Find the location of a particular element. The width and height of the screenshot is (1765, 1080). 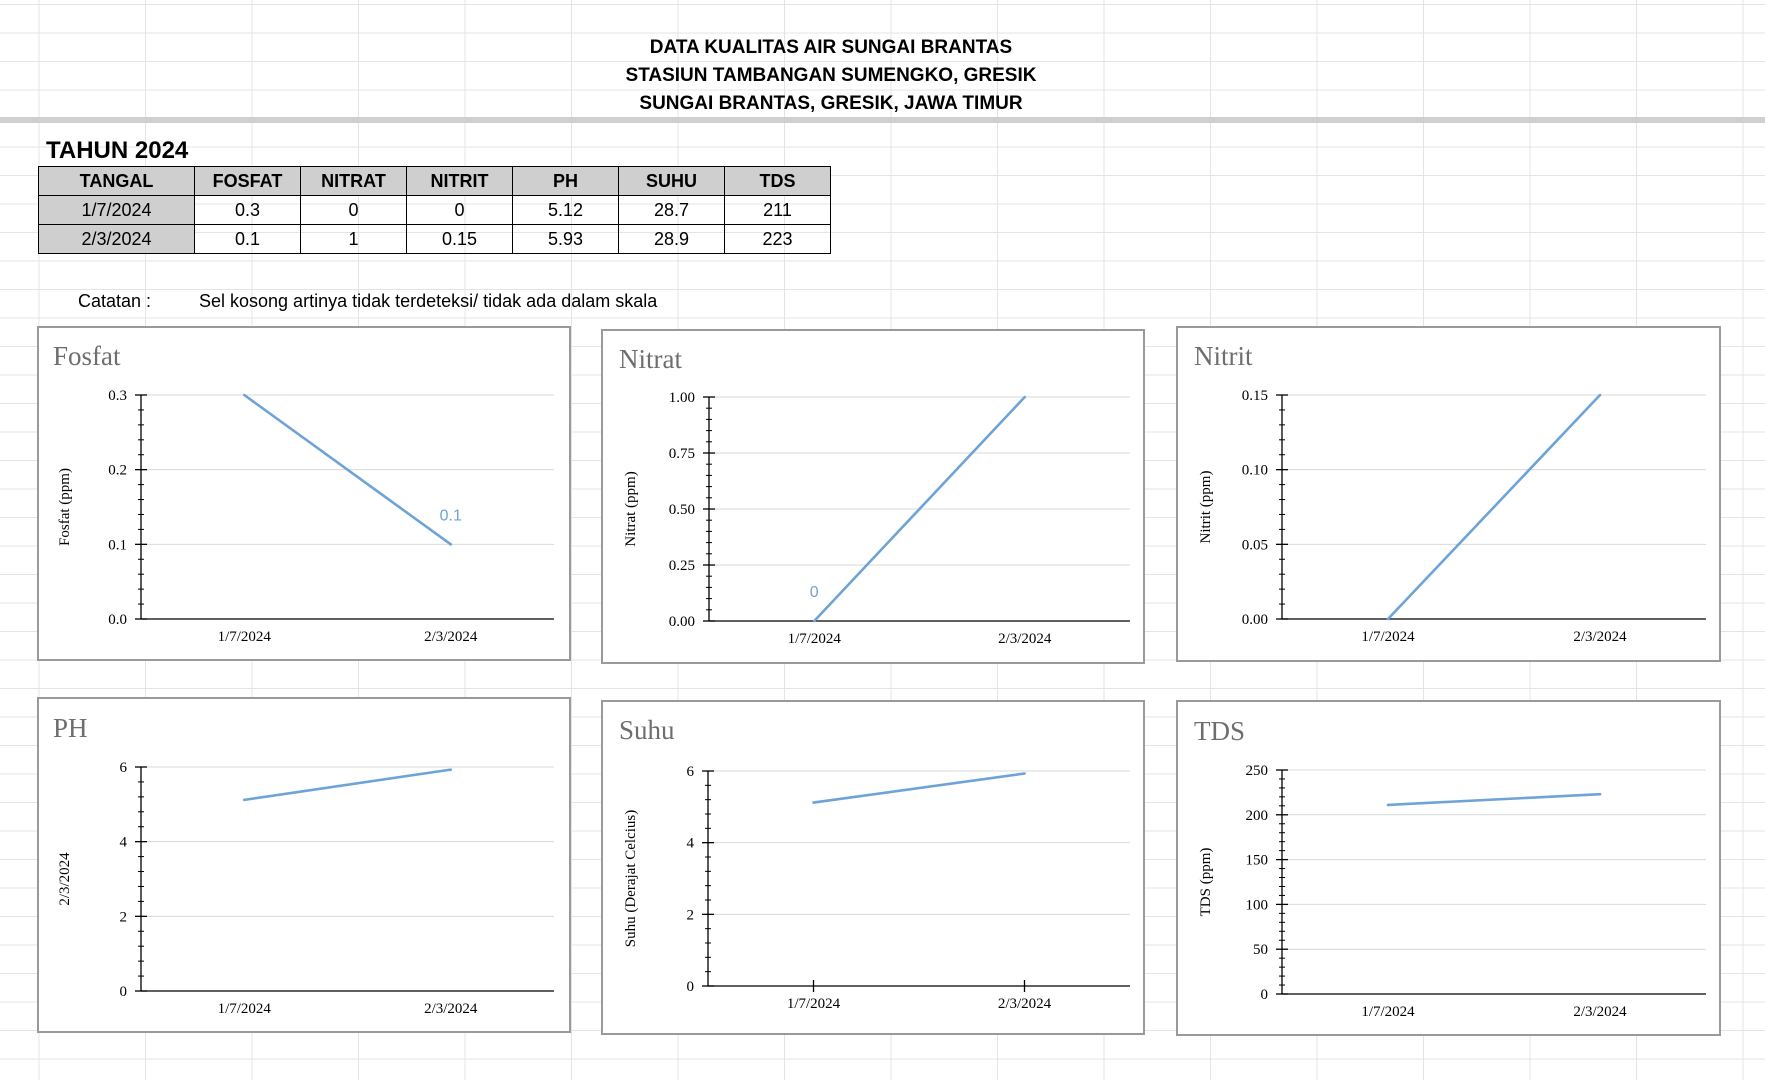

y-axis-label: 2/3/2024 is located at coordinates (65, 879).